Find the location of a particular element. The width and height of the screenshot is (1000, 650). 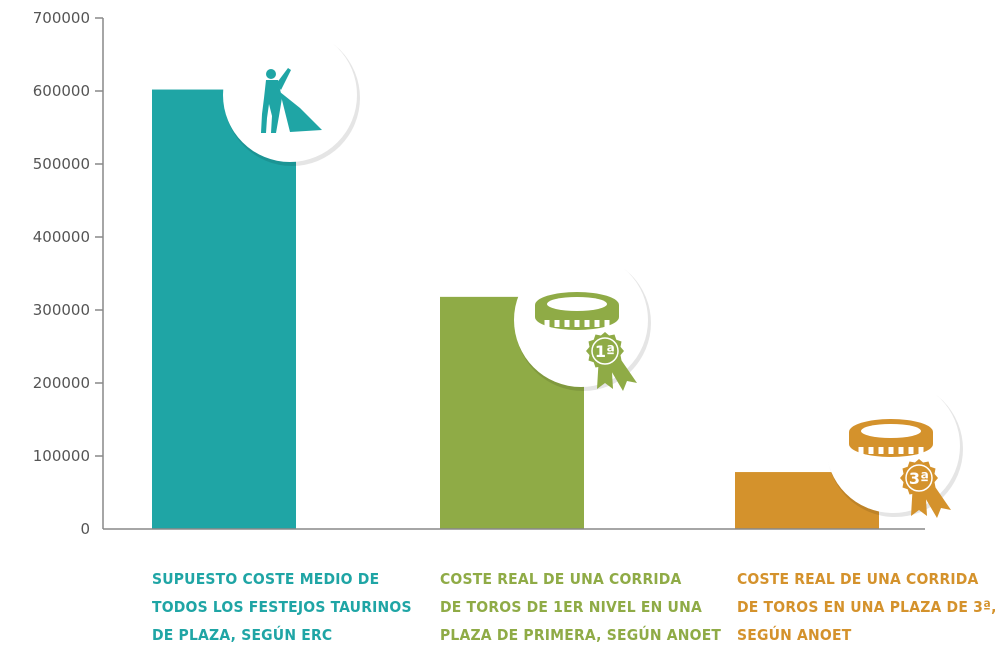

y-tick-label: 100000 is located at coordinates (61, 456).